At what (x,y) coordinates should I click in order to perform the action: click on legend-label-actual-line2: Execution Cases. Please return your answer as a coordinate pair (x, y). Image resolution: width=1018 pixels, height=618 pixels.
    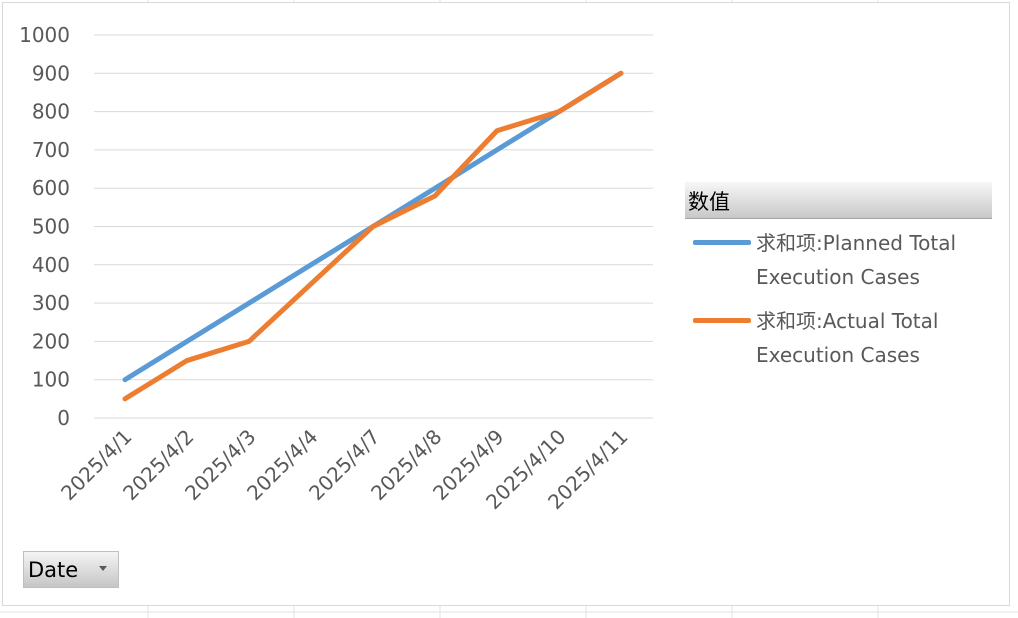
    Looking at the image, I should click on (838, 355).